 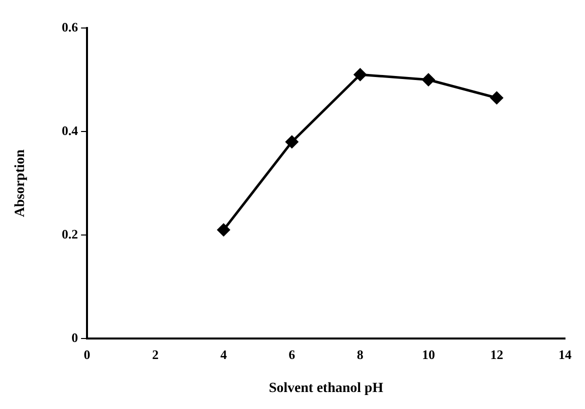 What do you see at coordinates (70, 26) in the screenshot?
I see `y-tick-label: 0.6` at bounding box center [70, 26].